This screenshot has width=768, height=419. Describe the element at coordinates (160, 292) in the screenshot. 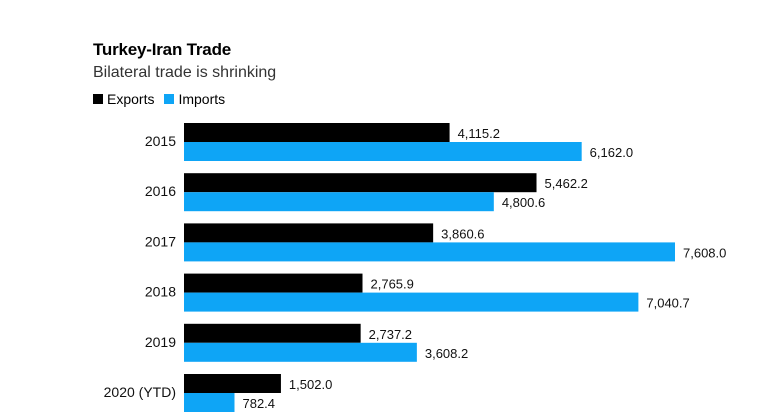

I see `category-label: 2018` at that location.